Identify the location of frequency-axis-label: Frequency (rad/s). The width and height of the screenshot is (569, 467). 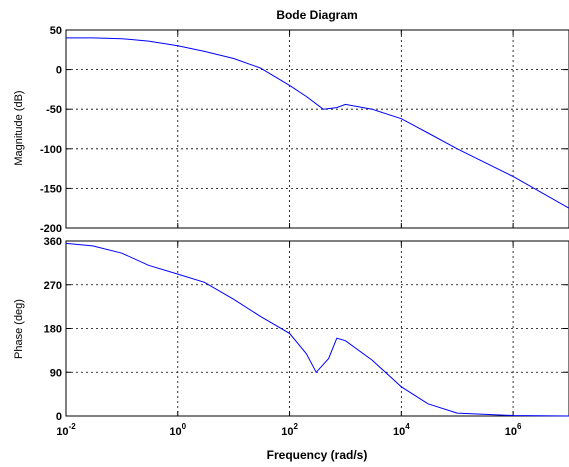
(317, 455).